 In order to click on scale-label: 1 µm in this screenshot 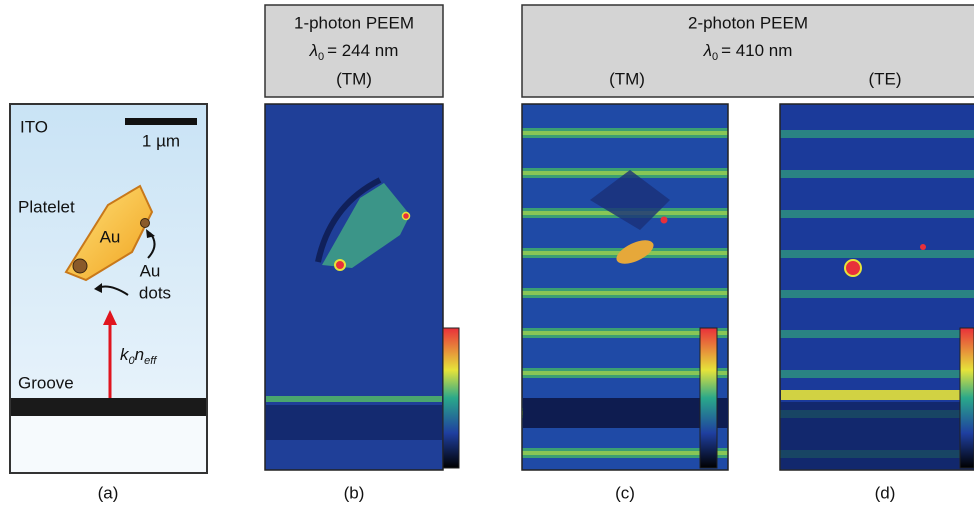, I will do `click(161, 140)`.